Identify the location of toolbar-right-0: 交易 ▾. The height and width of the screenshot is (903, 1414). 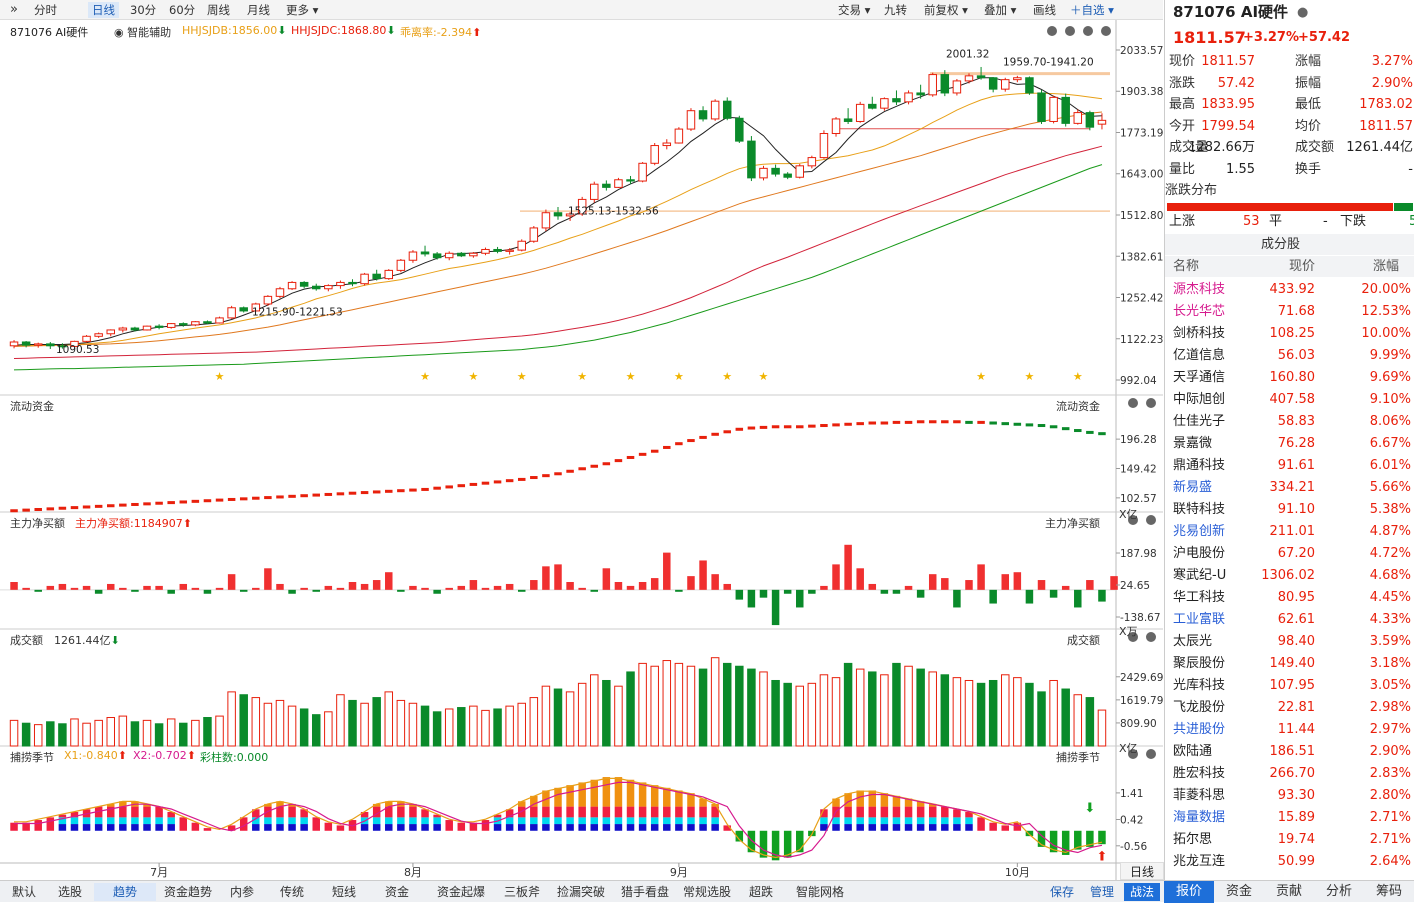
(854, 10).